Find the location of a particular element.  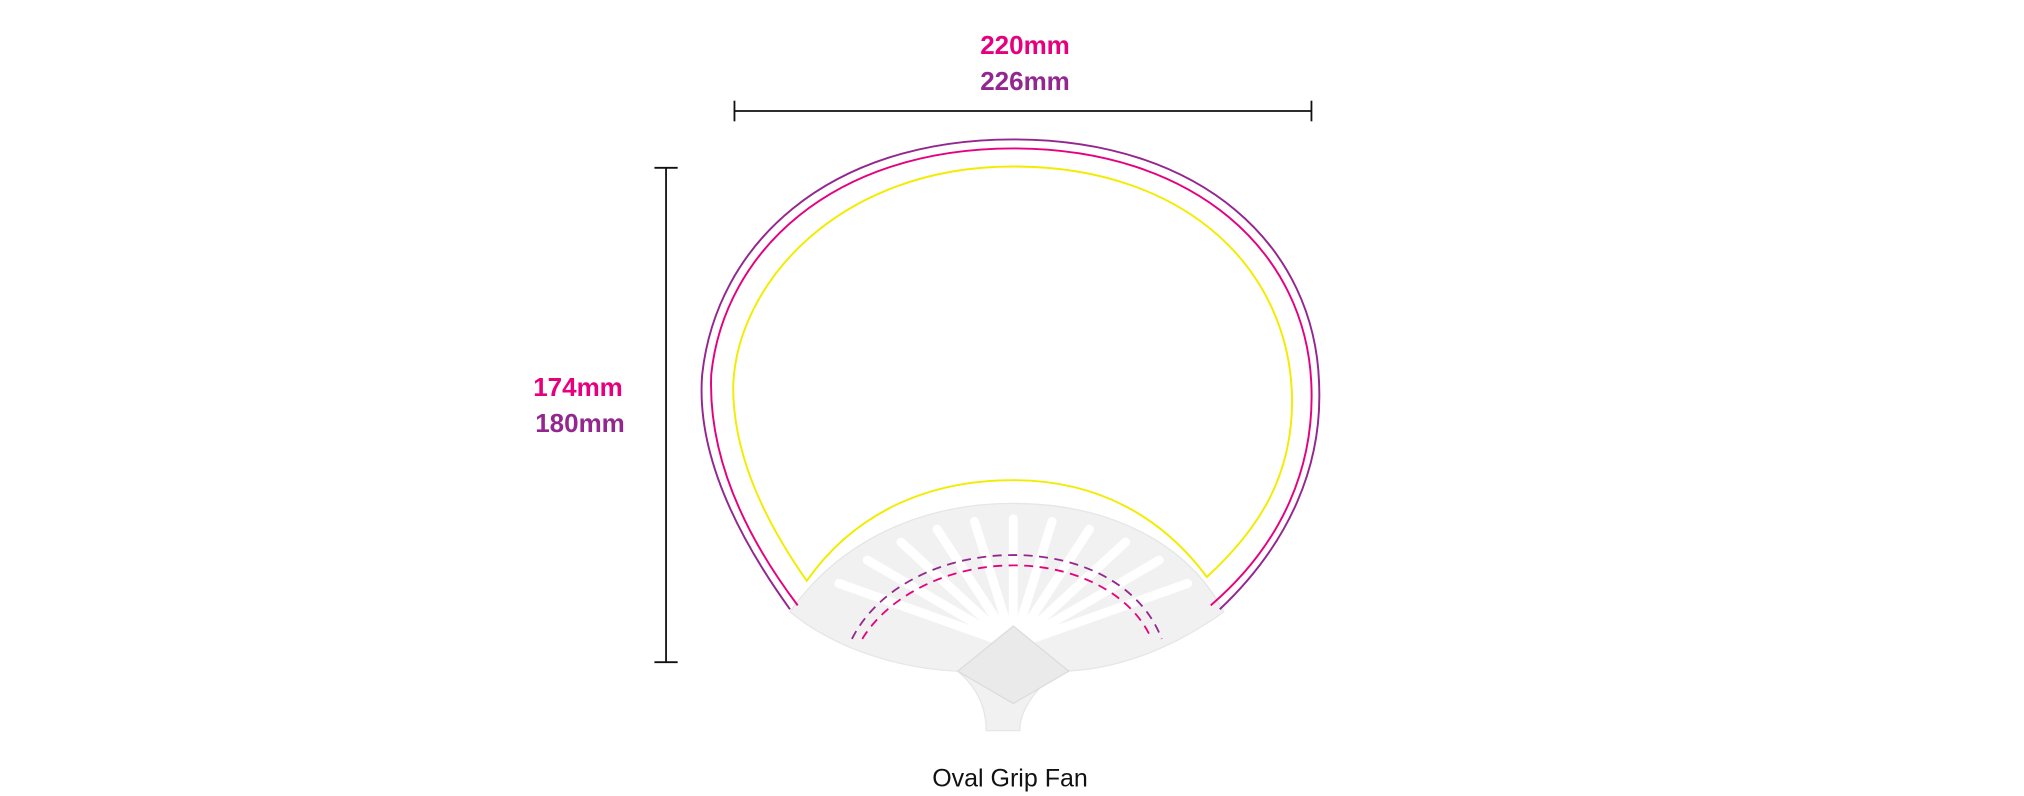

grip-ribs is located at coordinates (1013, 582).